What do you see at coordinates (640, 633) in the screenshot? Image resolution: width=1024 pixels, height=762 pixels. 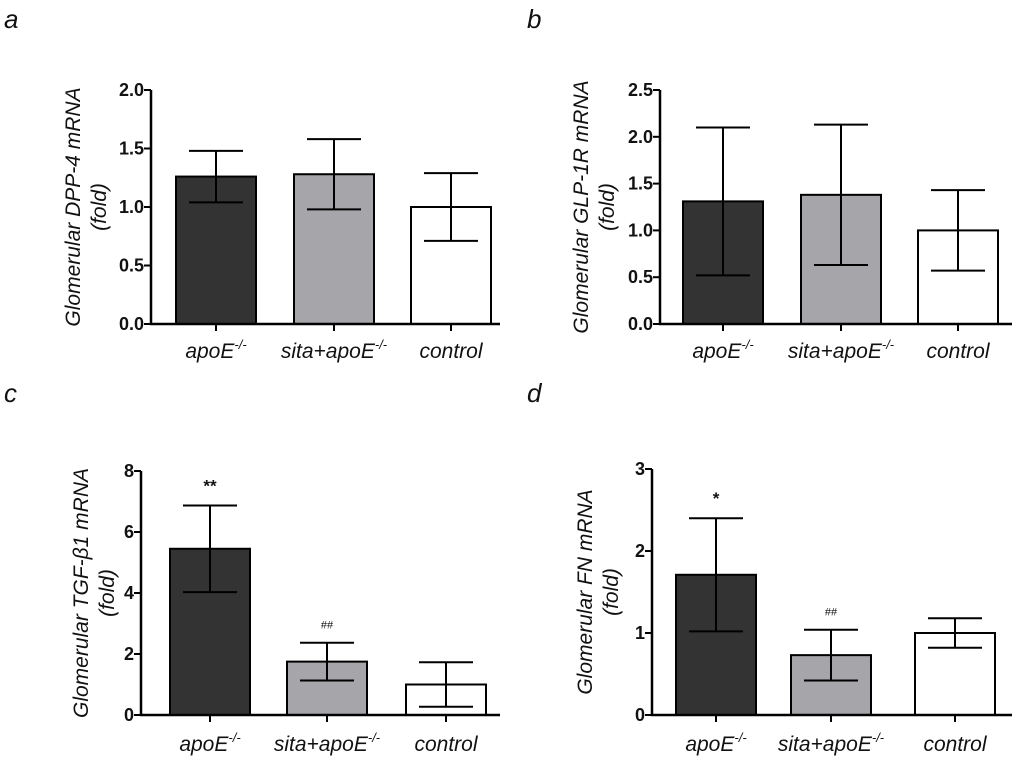 I see `y-tick-label: 1` at bounding box center [640, 633].